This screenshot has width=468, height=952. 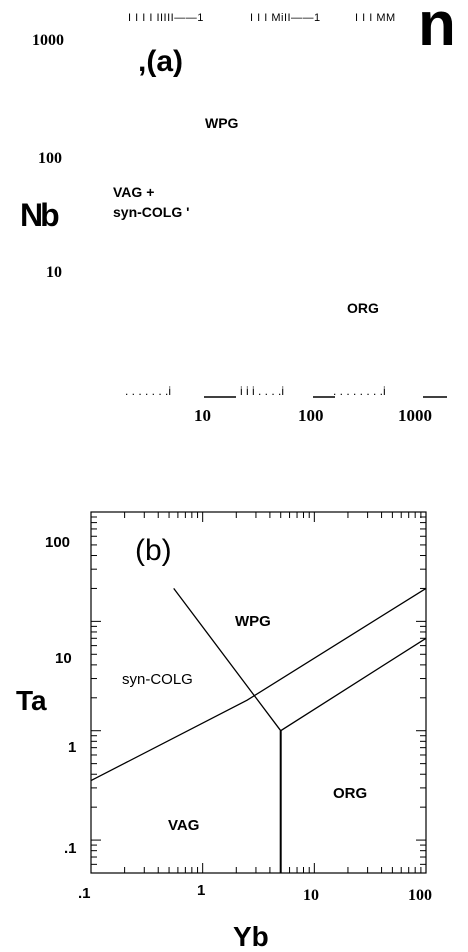 What do you see at coordinates (39, 215) in the screenshot?
I see `panel-a-y-axis-label: Nb` at bounding box center [39, 215].